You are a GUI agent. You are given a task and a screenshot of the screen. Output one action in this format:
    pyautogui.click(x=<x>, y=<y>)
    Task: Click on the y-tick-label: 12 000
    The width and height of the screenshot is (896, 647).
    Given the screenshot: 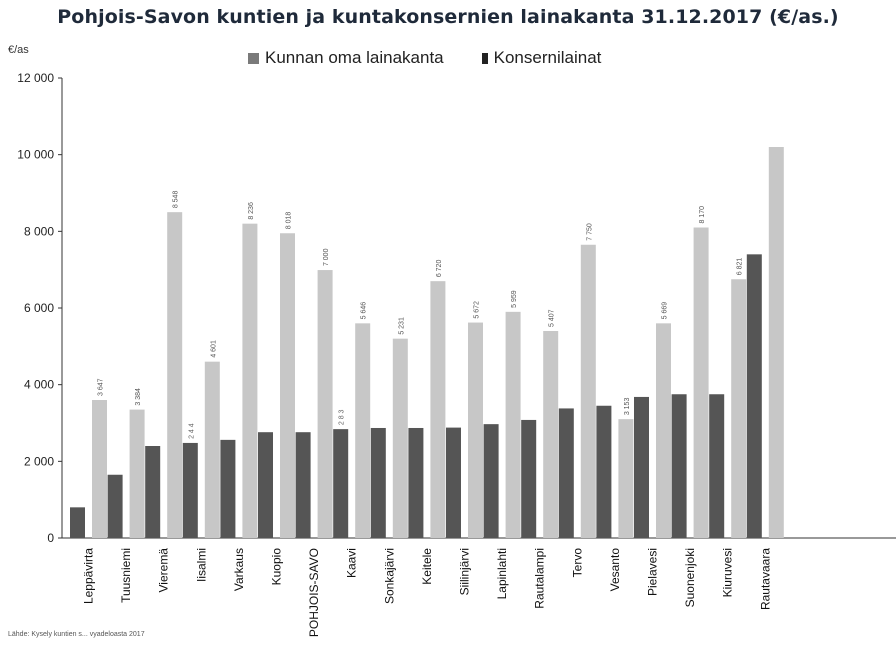 What is the action you would take?
    pyautogui.click(x=35, y=78)
    